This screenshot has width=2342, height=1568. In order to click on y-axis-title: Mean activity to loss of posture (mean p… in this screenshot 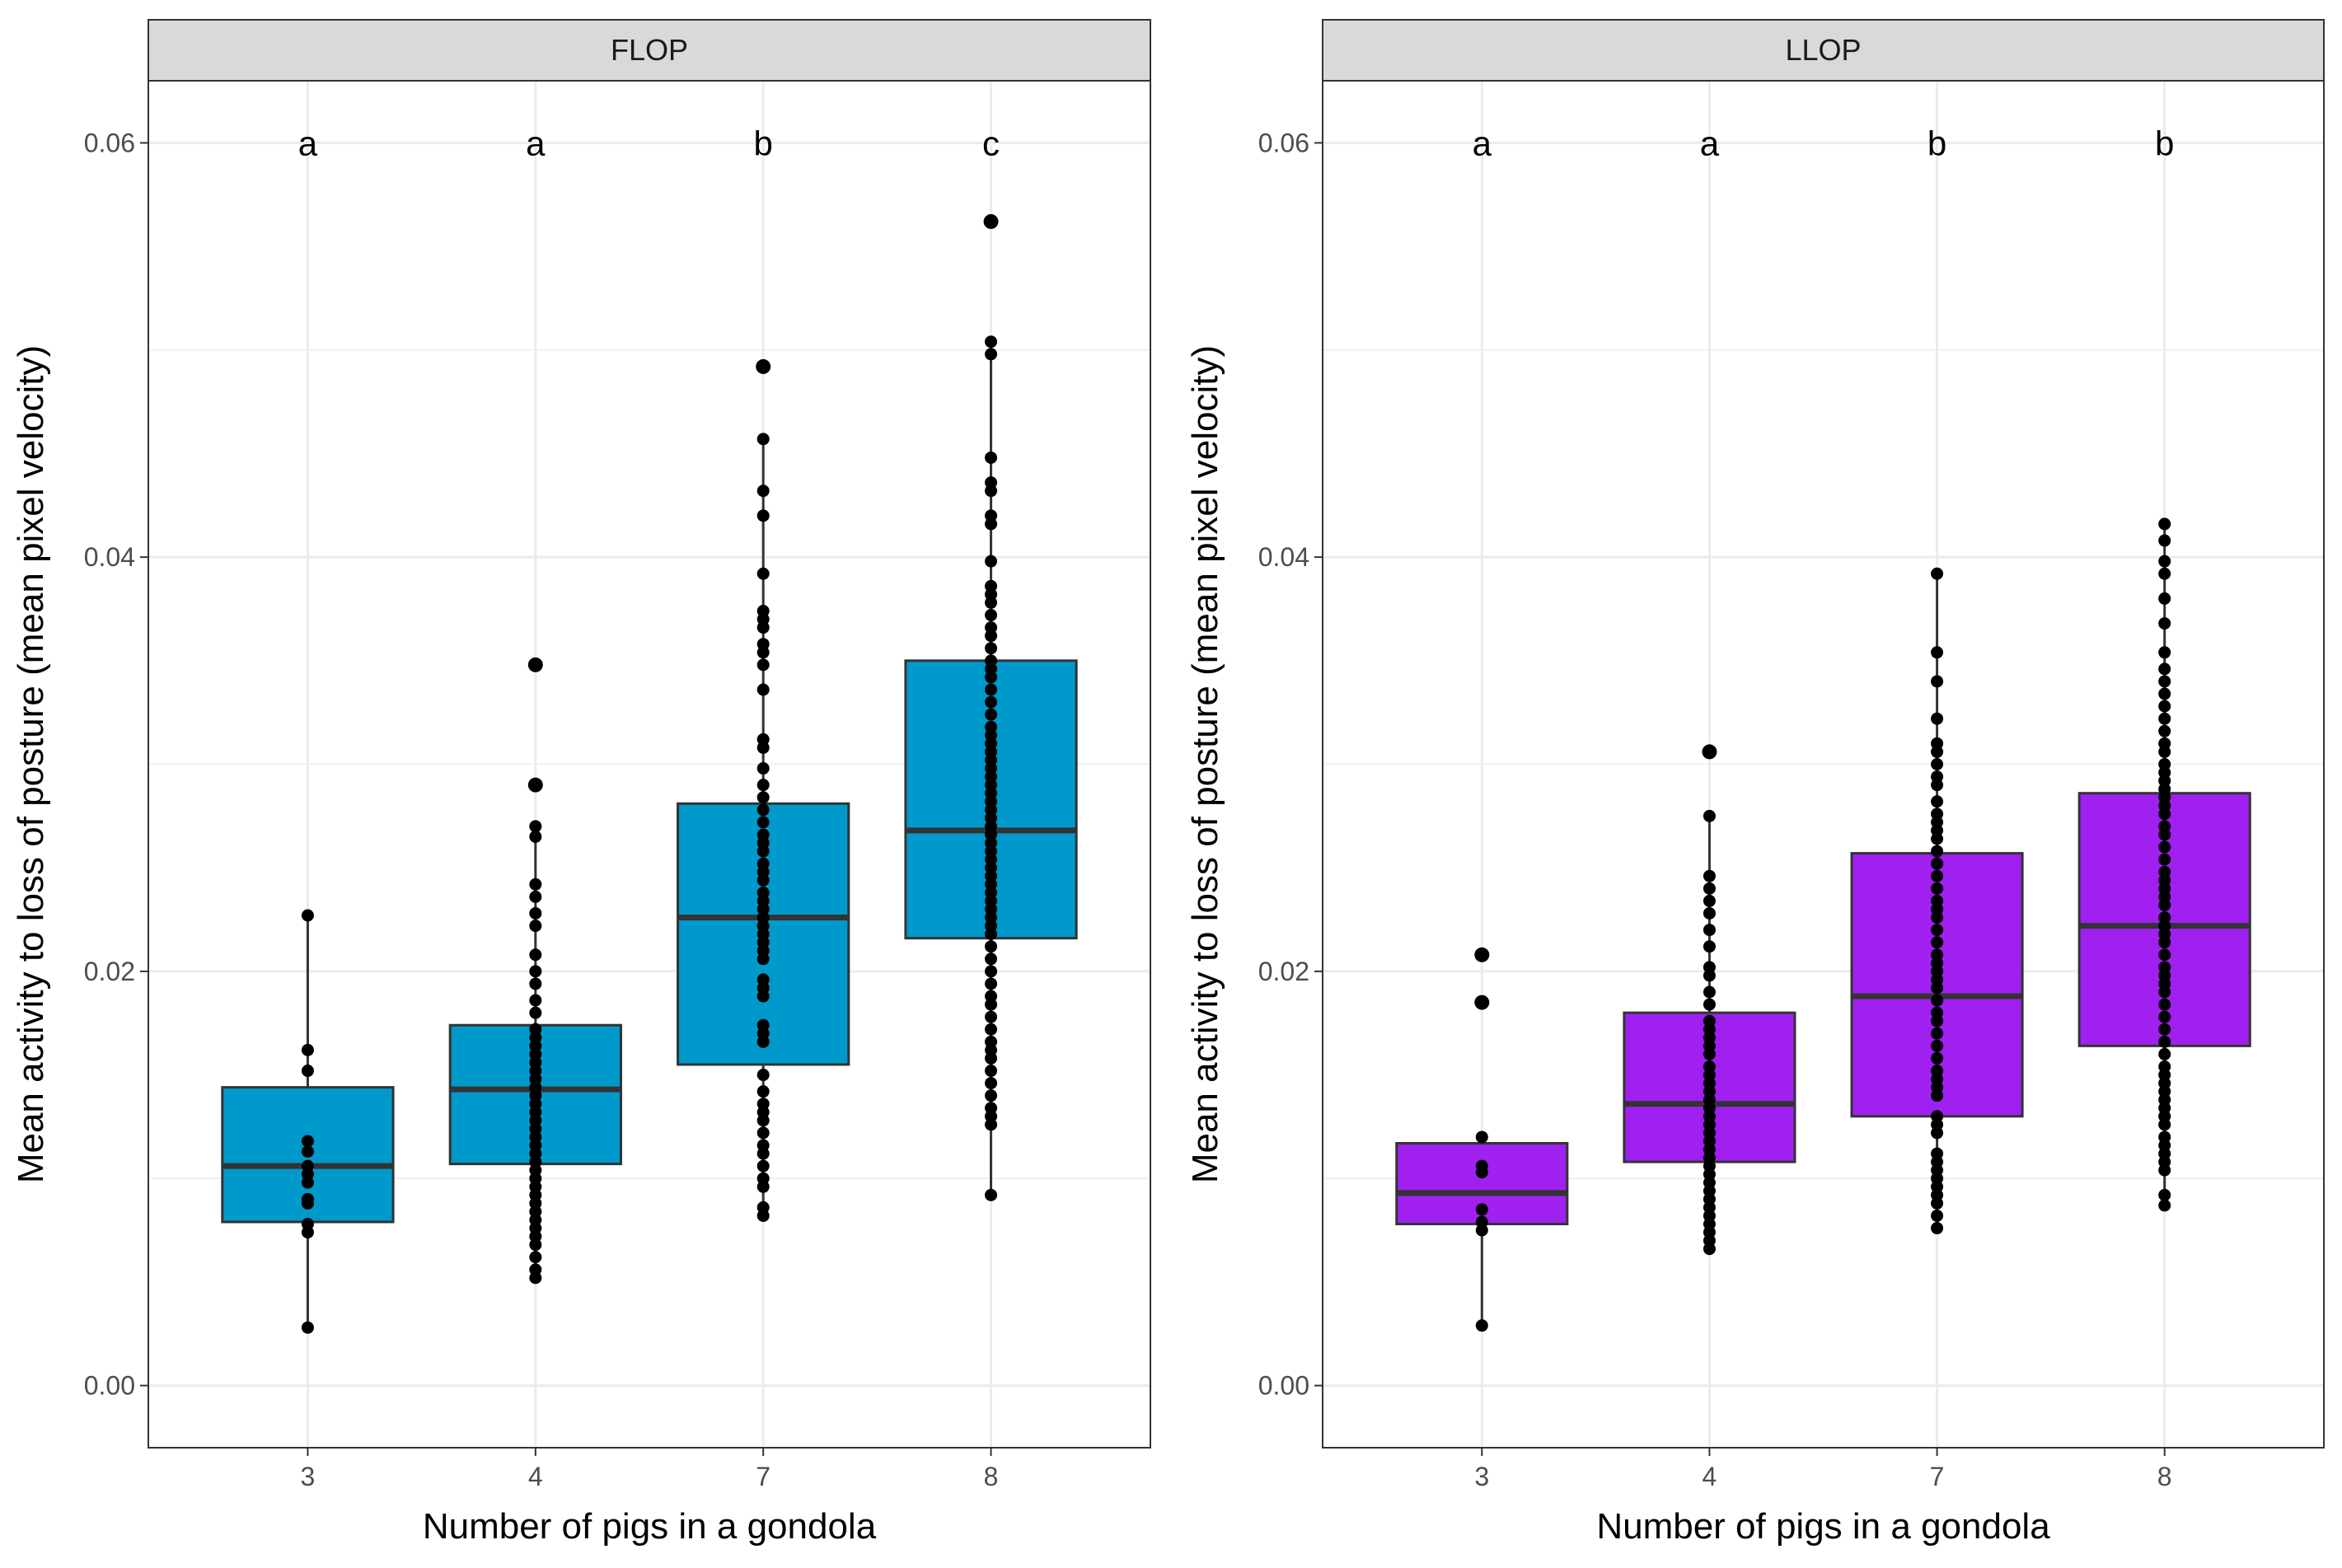, I will do `click(31, 764)`.